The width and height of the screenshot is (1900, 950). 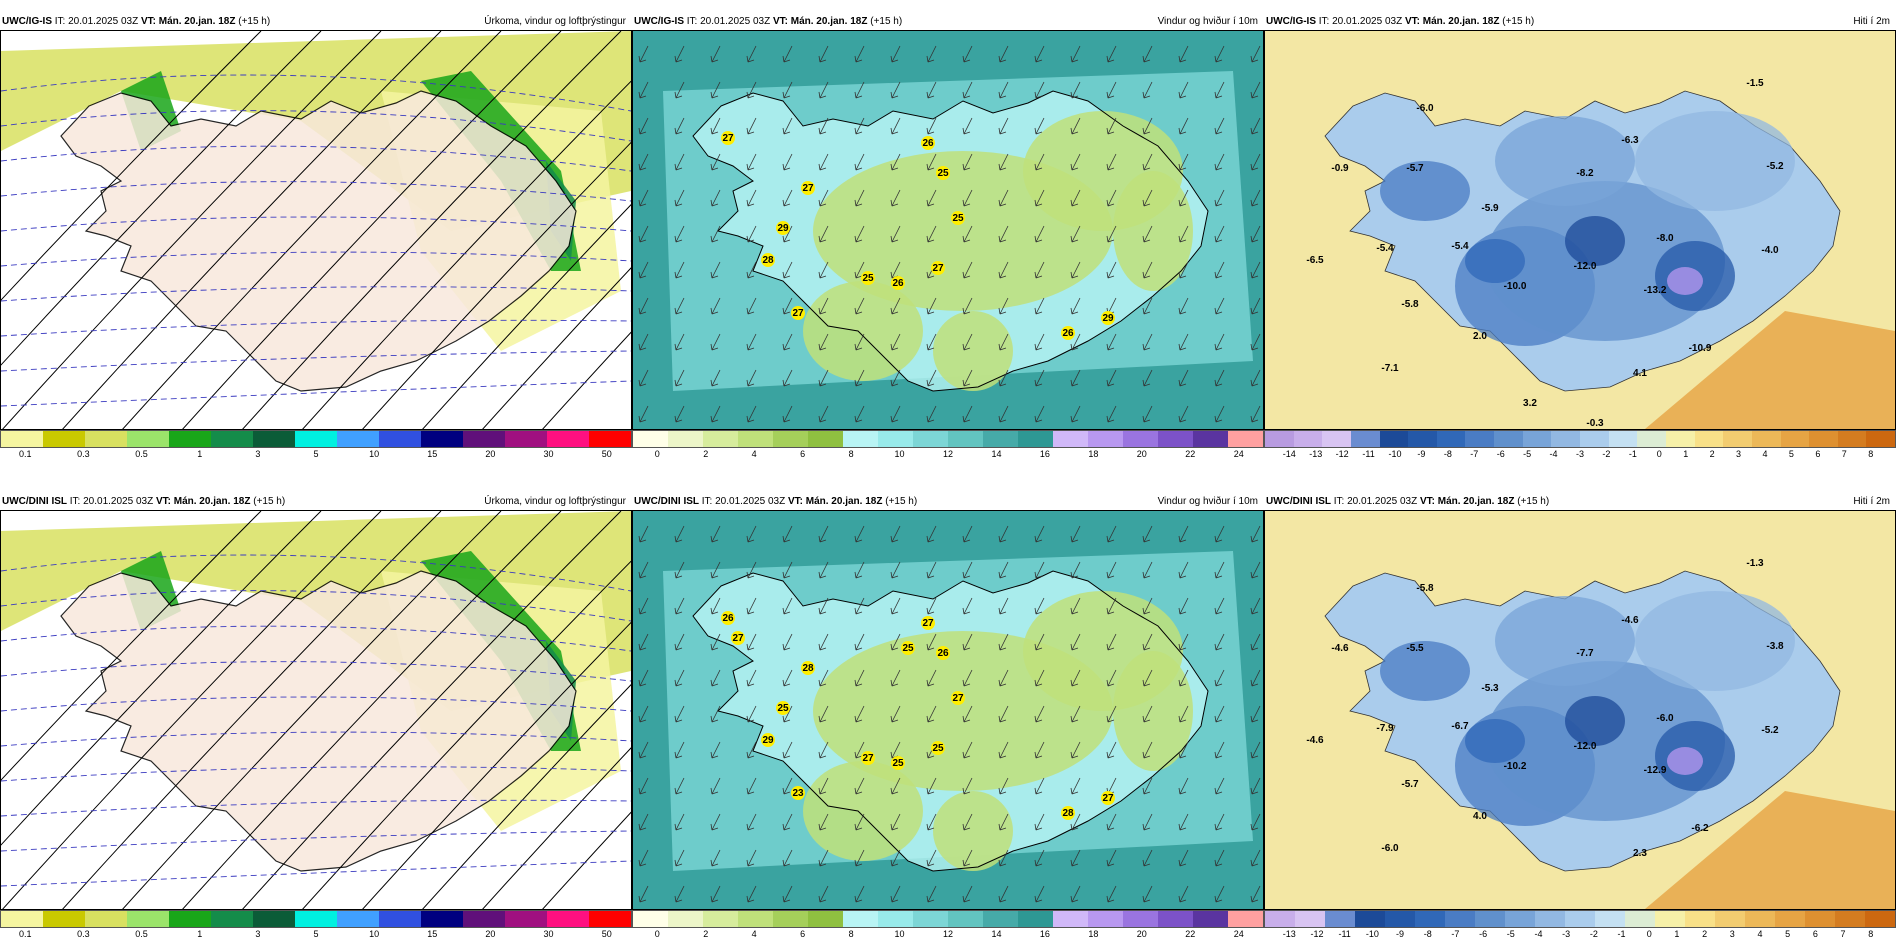 What do you see at coordinates (948, 710) in the screenshot?
I see `forecast-map: 26 27 26 28 27 25 29 27 25 25 23 28 27 27 25` at bounding box center [948, 710].